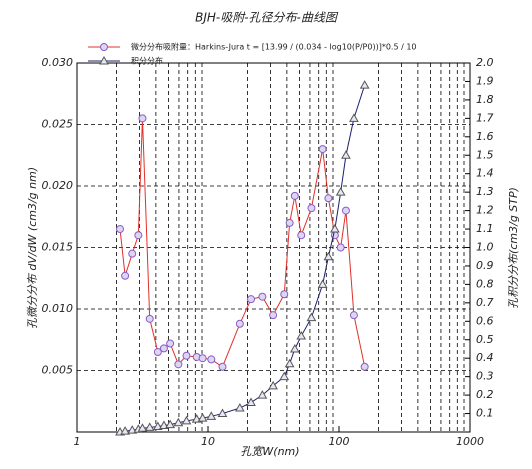 This screenshot has width=532, height=469. What do you see at coordinates (485, 265) in the screenshot?
I see `y2-tick-label: 0.9` at bounding box center [485, 265].